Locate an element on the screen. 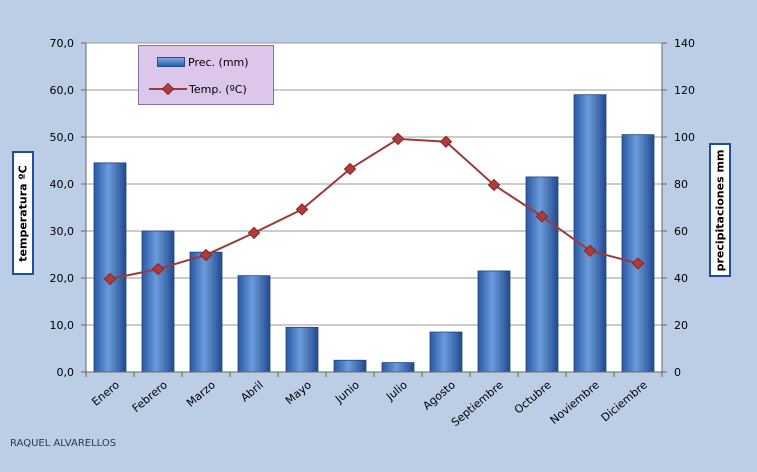  y-axis-left-title: temperatura ºC is located at coordinates (23, 213).